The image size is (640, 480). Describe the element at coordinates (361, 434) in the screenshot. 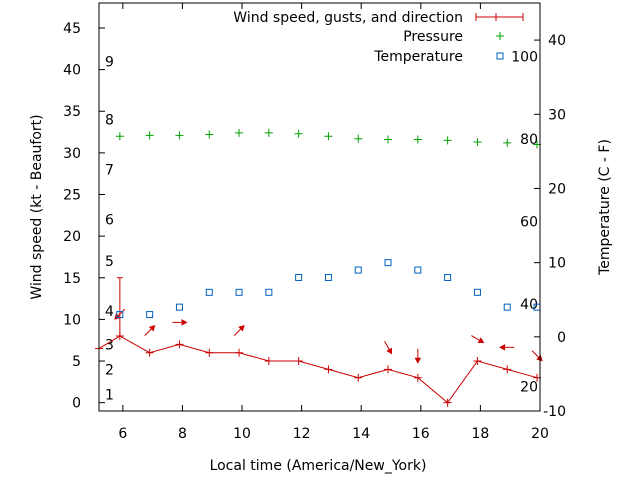

I see `x-tick-label: 14` at that location.